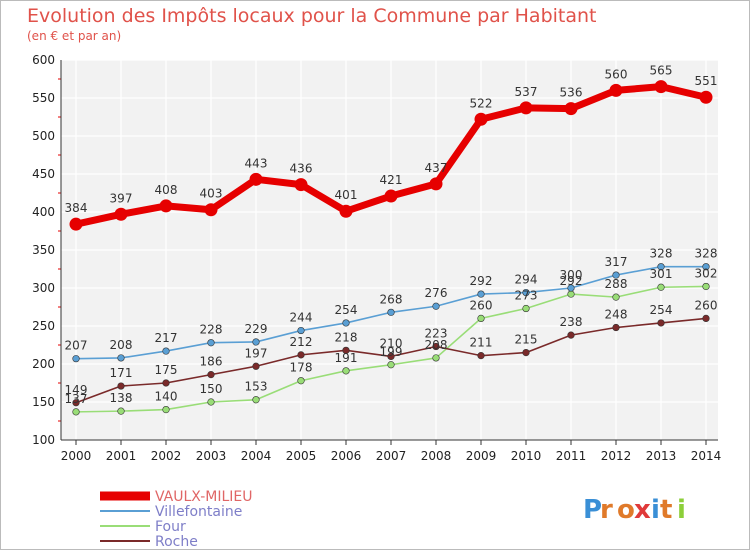 The width and height of the screenshot is (750, 550). I want to click on data-label: 186, so click(211, 362).